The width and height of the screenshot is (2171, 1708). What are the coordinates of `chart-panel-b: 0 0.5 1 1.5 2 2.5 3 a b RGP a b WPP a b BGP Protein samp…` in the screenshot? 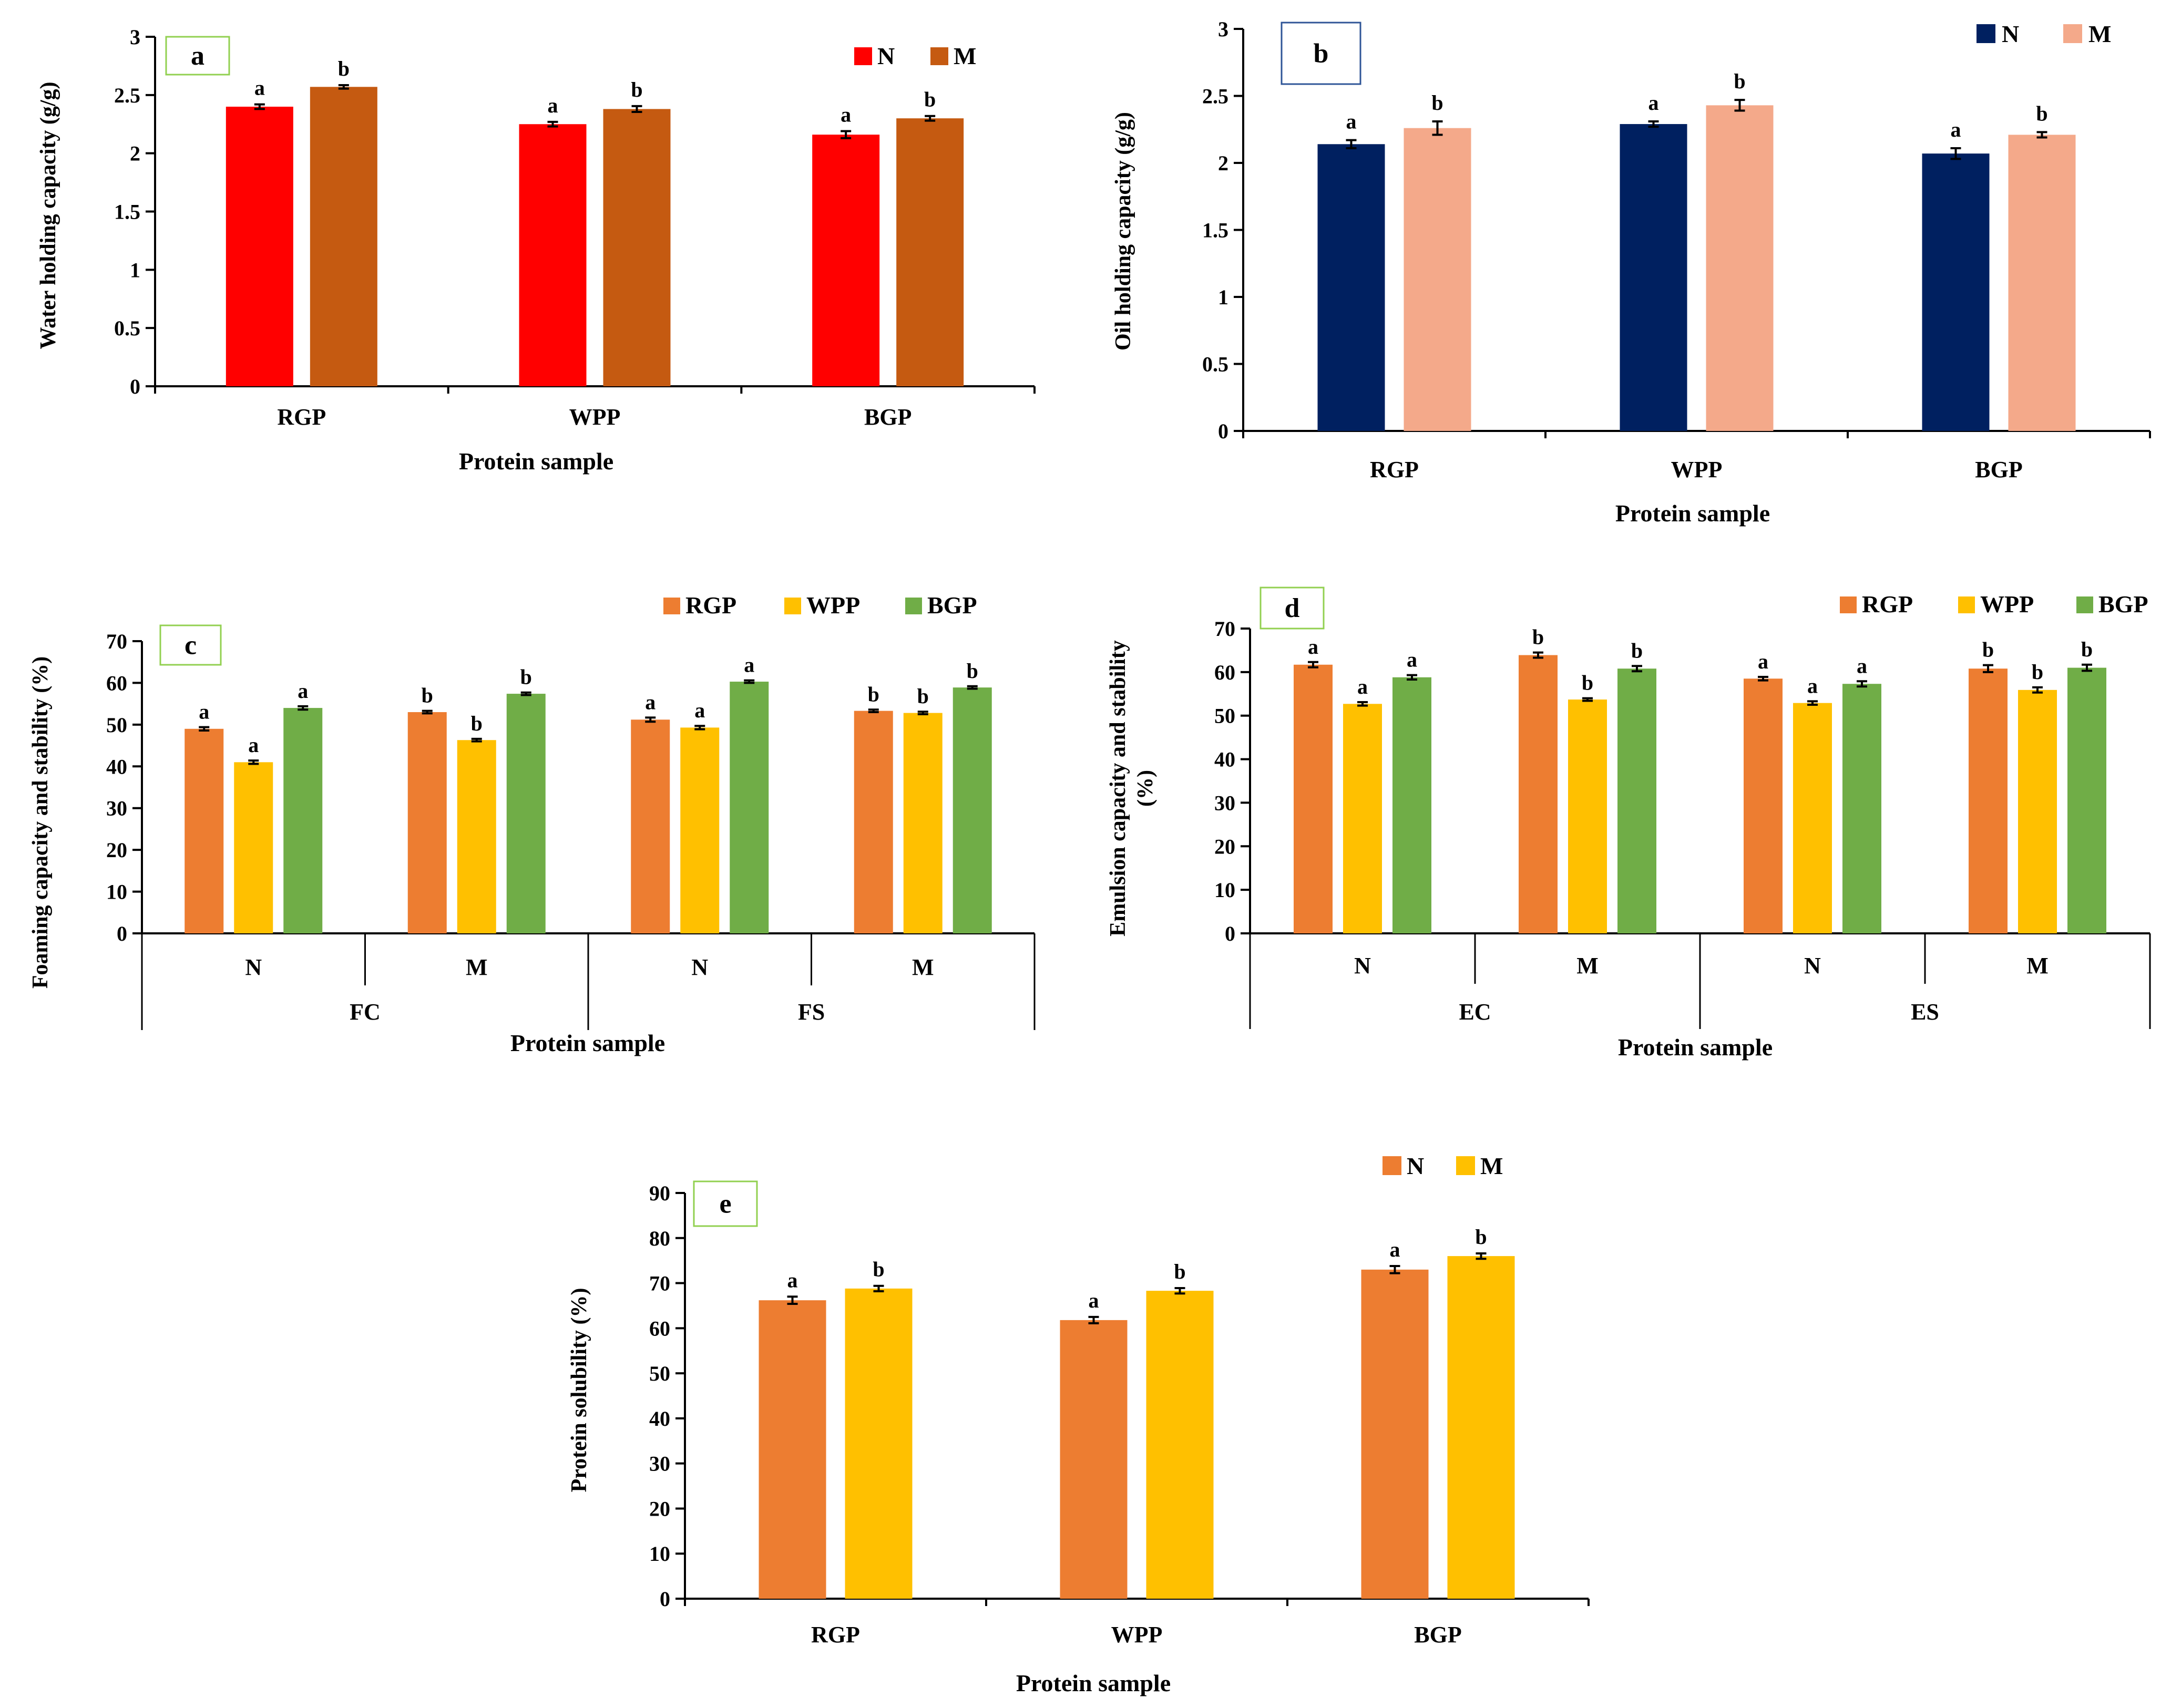 It's located at (1631, 272).